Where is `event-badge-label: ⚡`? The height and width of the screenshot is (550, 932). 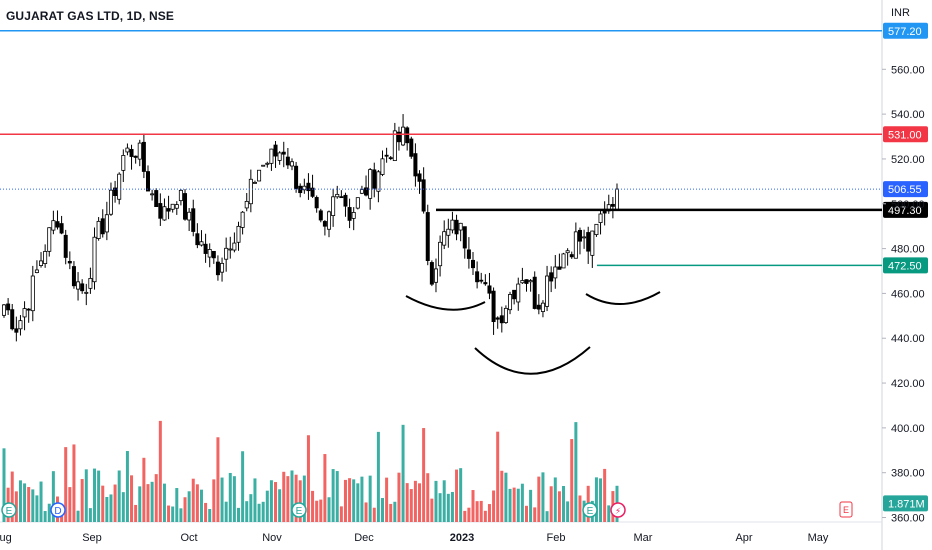 event-badge-label: ⚡ is located at coordinates (618, 512).